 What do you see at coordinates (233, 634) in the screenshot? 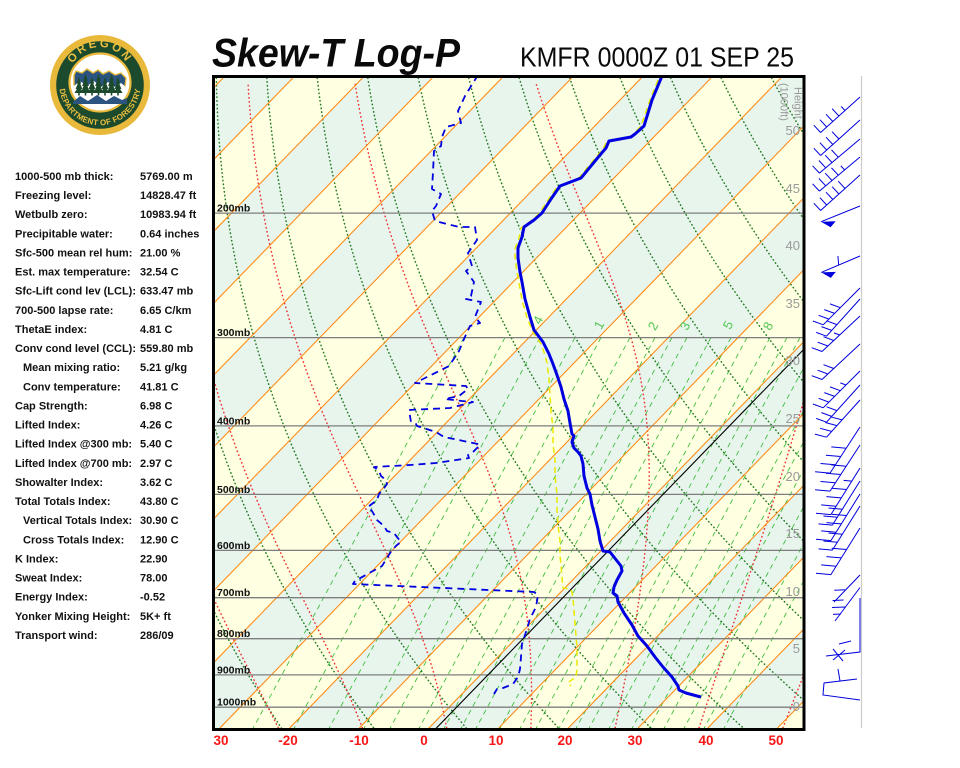
I see `svg-text: 800mb` at bounding box center [233, 634].